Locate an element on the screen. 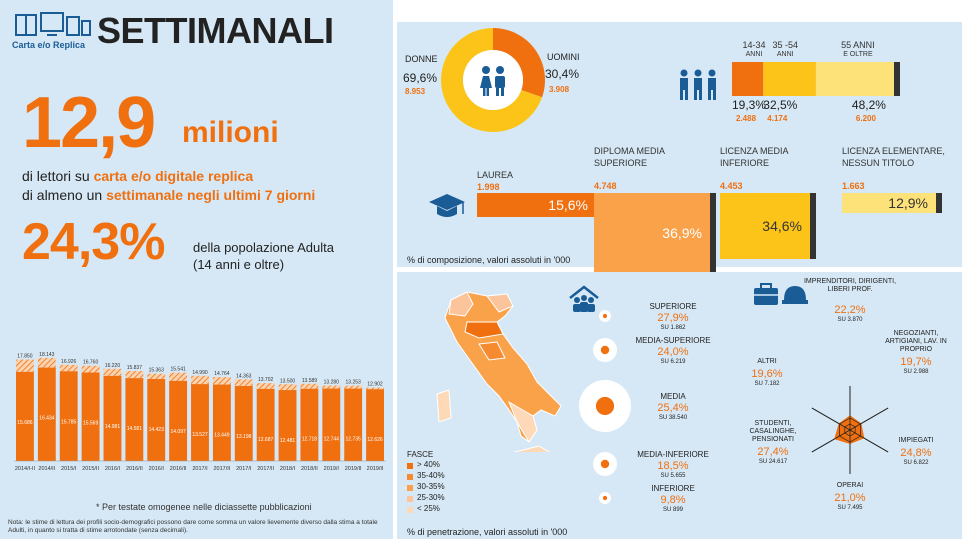 This screenshot has height=539, width=962. house-people-icon is located at coordinates (584, 298).